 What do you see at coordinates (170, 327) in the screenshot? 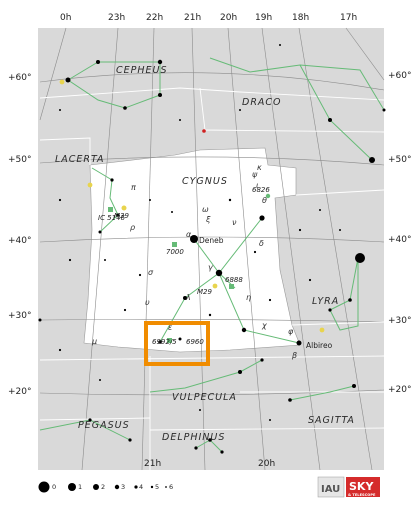
I see `greek-label: ε` at bounding box center [170, 327].